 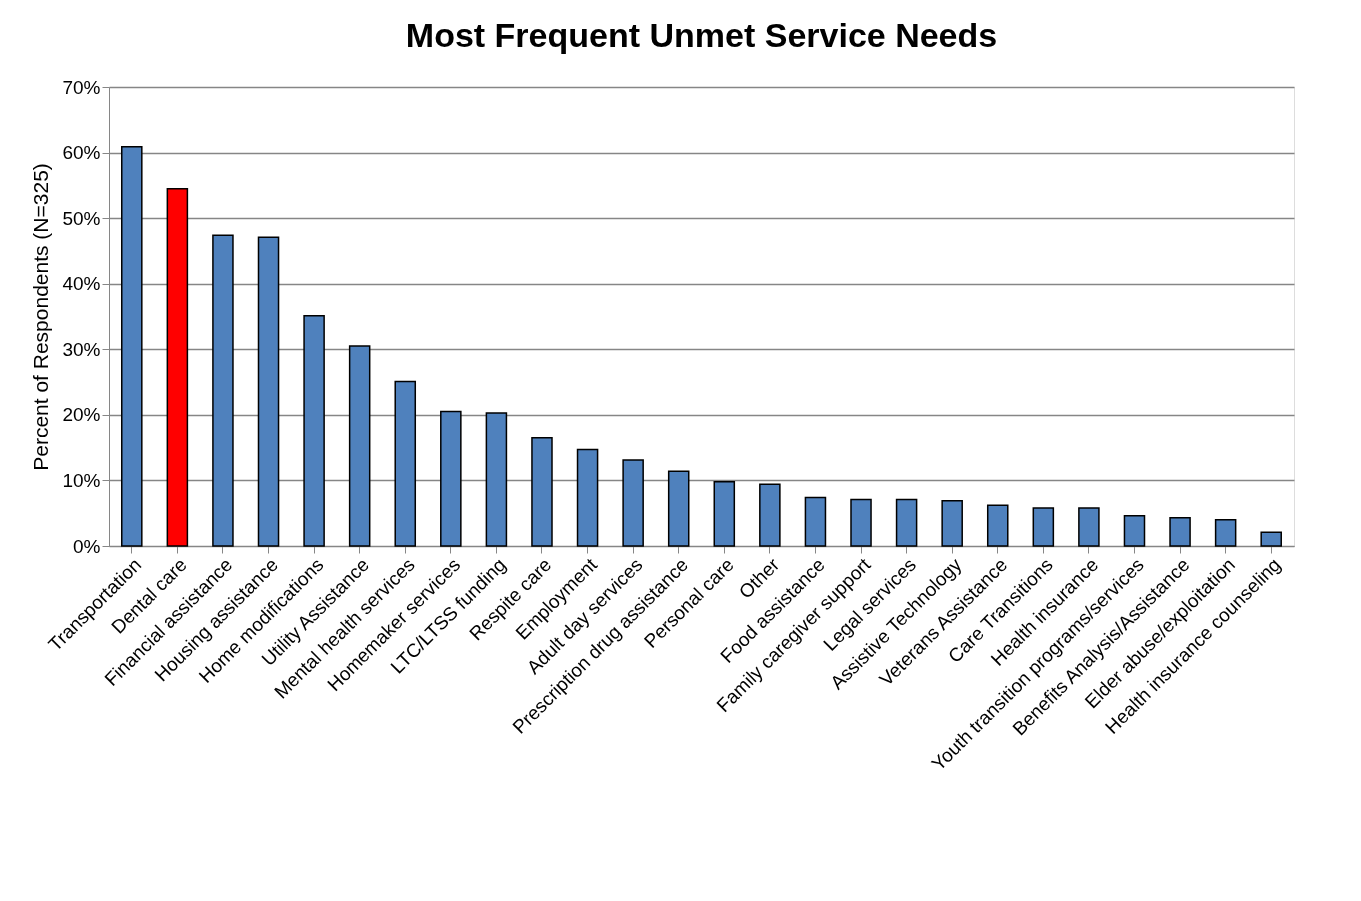 I want to click on y-tick-label: 30%, so click(x=81, y=349).